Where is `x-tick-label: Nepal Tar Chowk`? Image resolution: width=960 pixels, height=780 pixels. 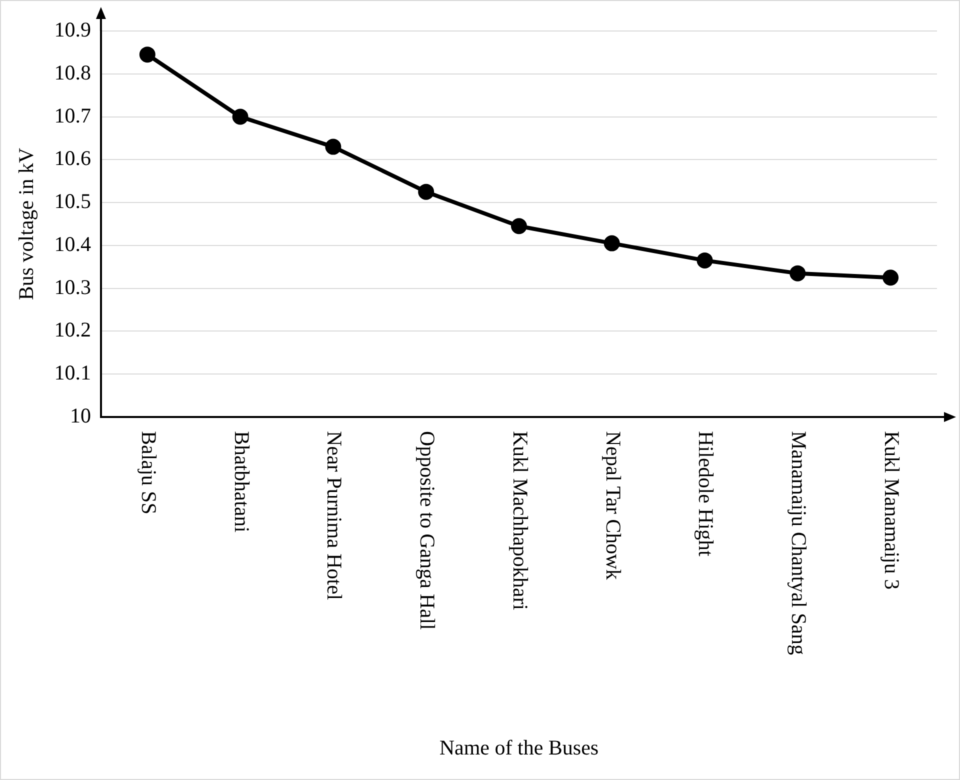 x-tick-label: Nepal Tar Chowk is located at coordinates (613, 505).